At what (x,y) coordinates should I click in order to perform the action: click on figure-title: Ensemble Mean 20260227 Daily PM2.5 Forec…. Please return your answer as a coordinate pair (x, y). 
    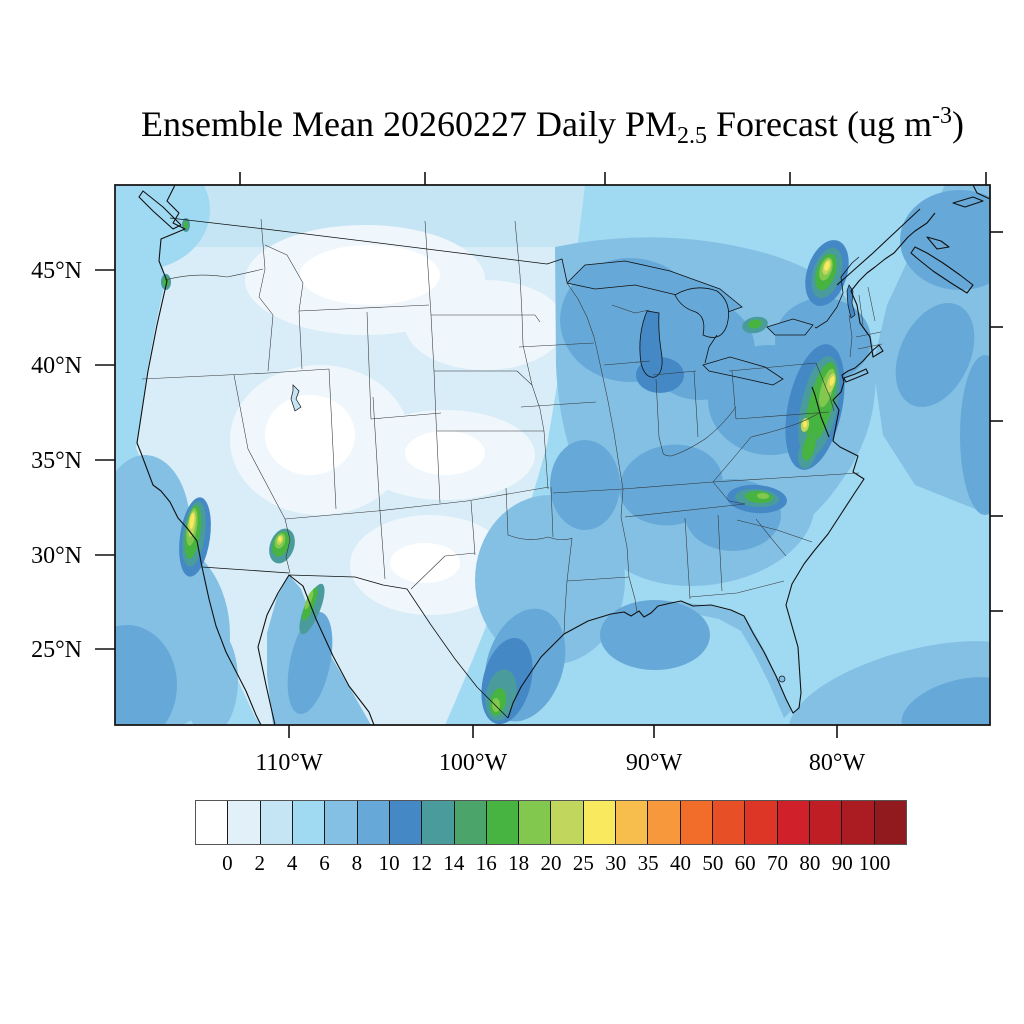
    Looking at the image, I should click on (552, 126).